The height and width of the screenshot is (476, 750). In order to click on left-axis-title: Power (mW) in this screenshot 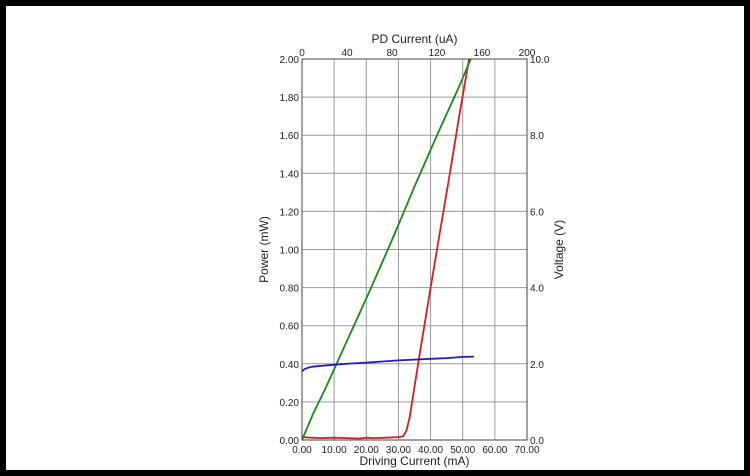, I will do `click(264, 249)`.